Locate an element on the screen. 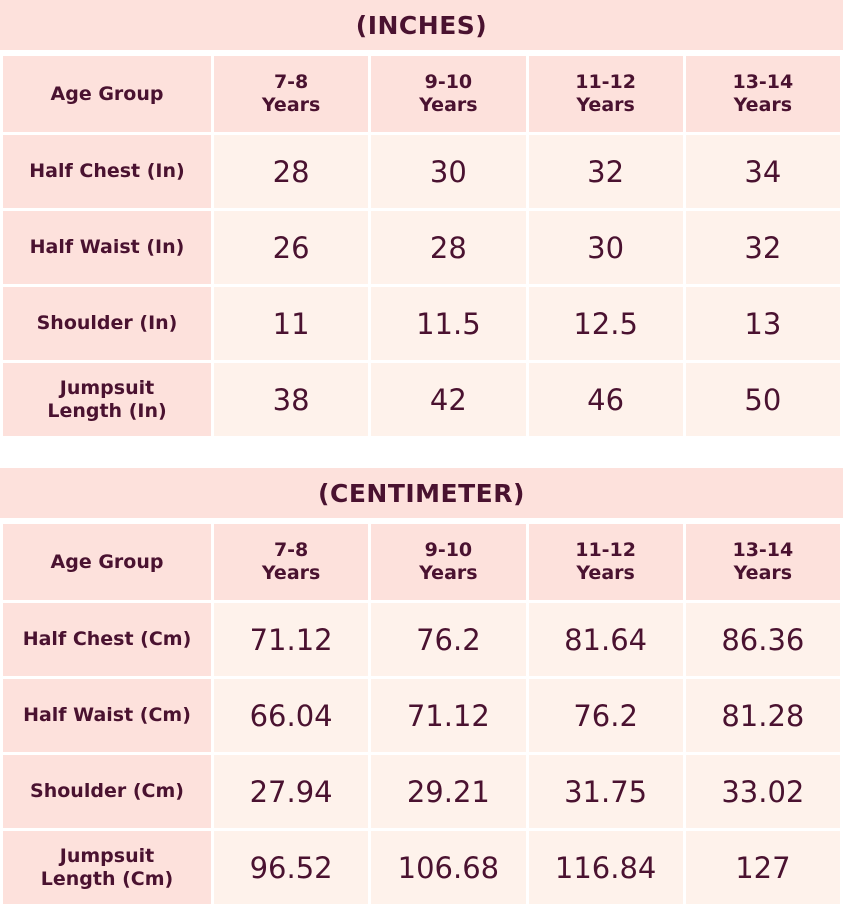 The width and height of the screenshot is (843, 914). row-label-text: Shoulder (In) is located at coordinates (107, 323).